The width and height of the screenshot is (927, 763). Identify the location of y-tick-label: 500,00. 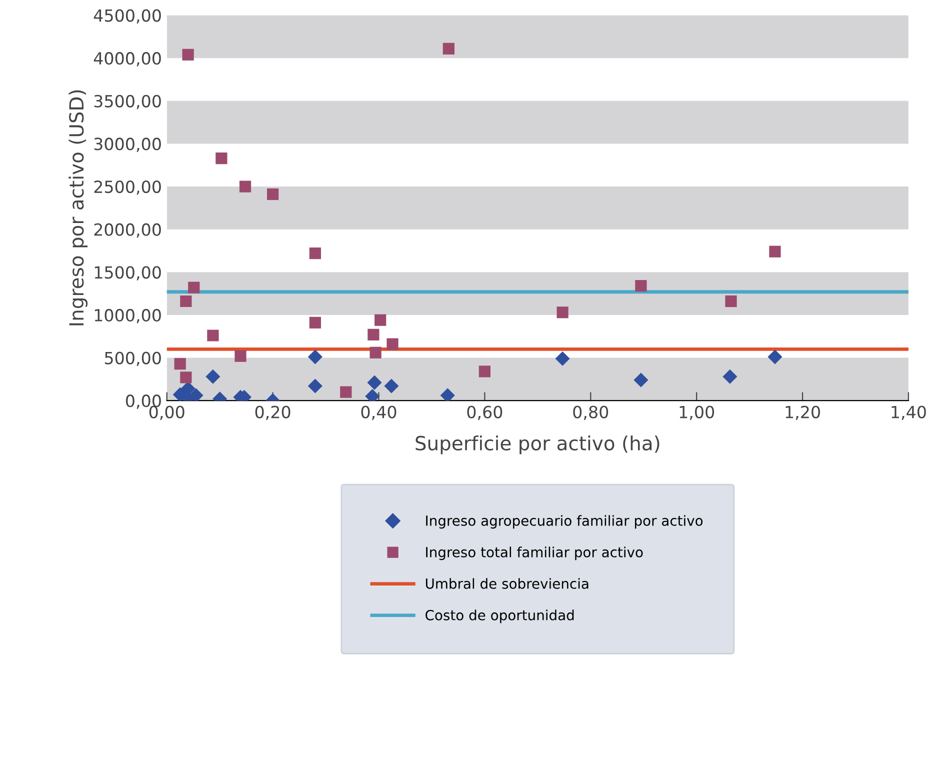
(132, 359).